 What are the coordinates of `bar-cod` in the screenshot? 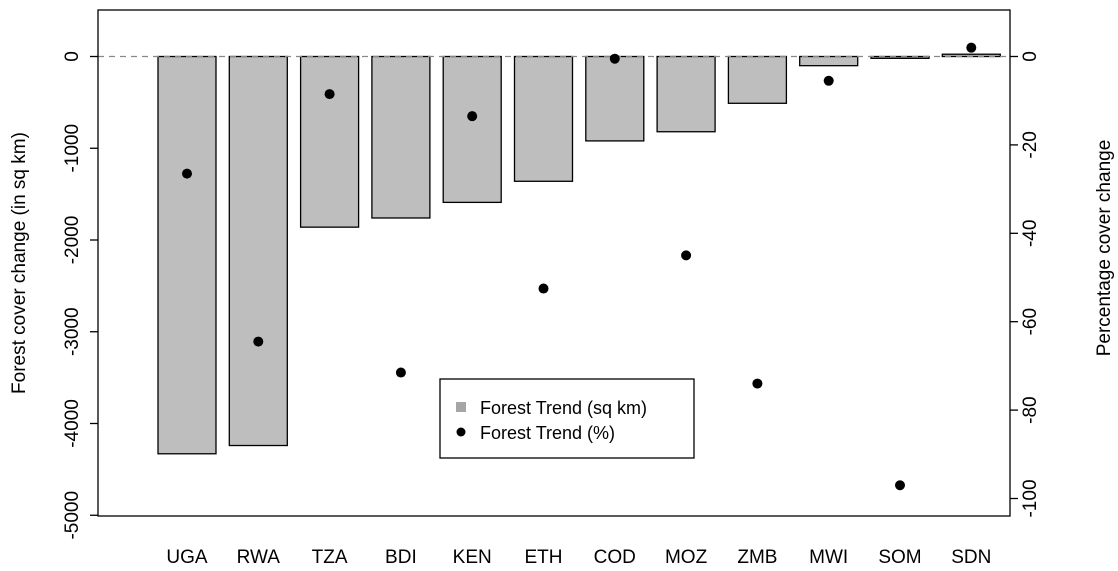 It's located at (615, 98).